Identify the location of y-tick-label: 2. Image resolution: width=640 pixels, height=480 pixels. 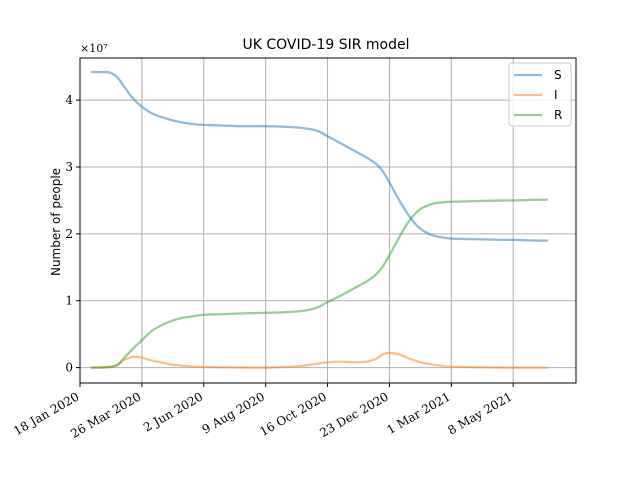
(69, 234).